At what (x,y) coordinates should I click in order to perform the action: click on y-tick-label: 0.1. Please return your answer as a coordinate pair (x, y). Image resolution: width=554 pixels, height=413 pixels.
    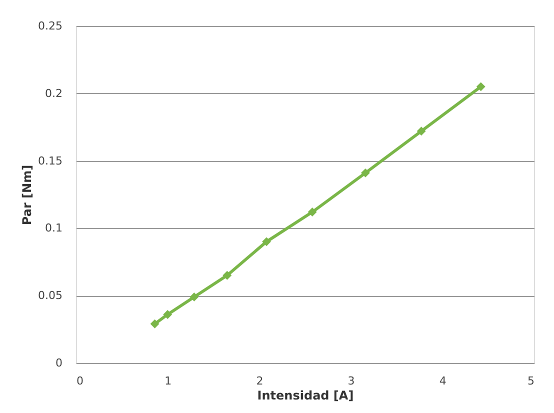
    Looking at the image, I should click on (53, 228).